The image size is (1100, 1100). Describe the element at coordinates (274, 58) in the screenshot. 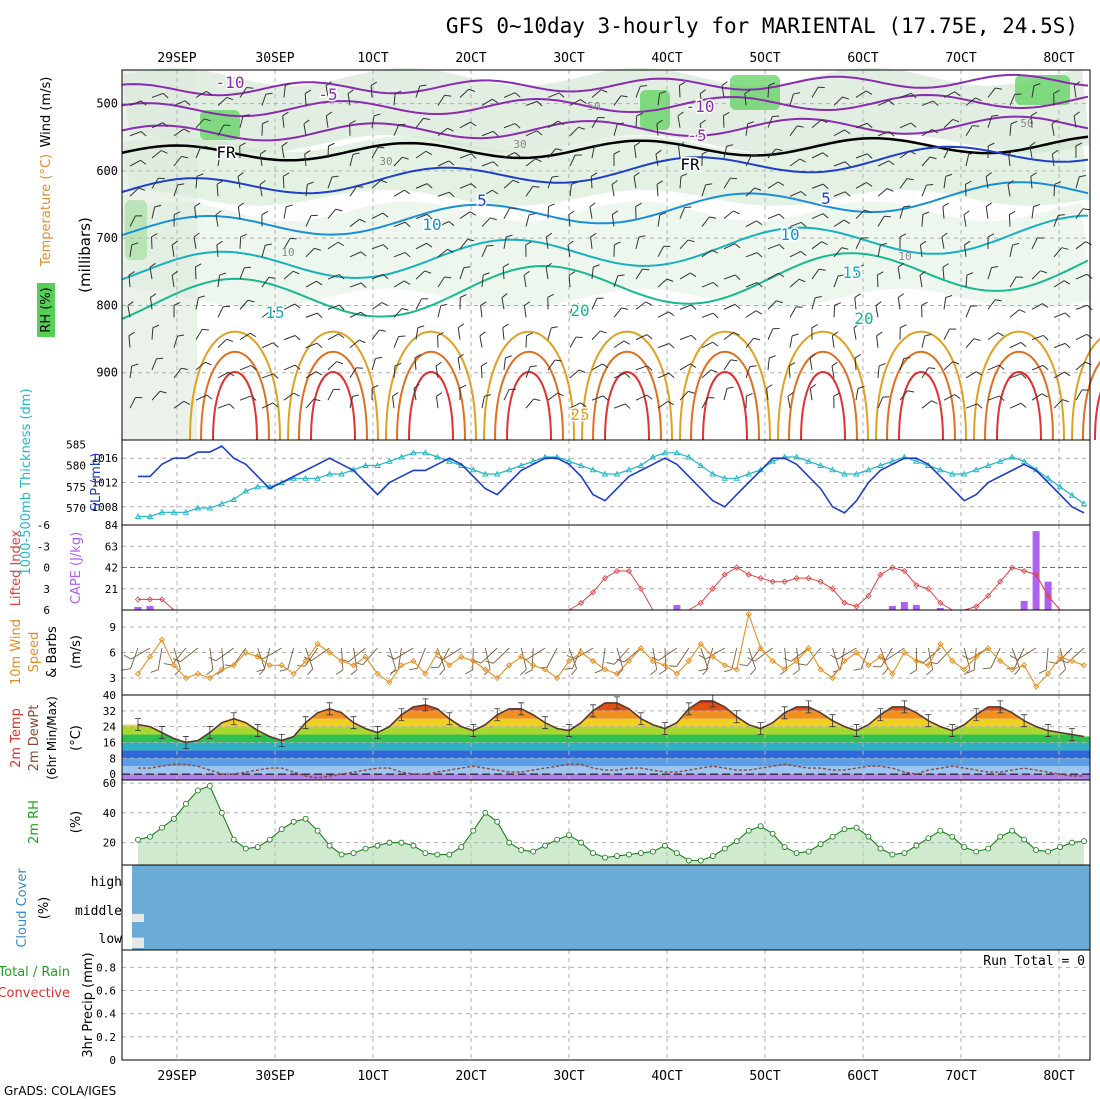

I see `top-date-label: 30SEP` at that location.